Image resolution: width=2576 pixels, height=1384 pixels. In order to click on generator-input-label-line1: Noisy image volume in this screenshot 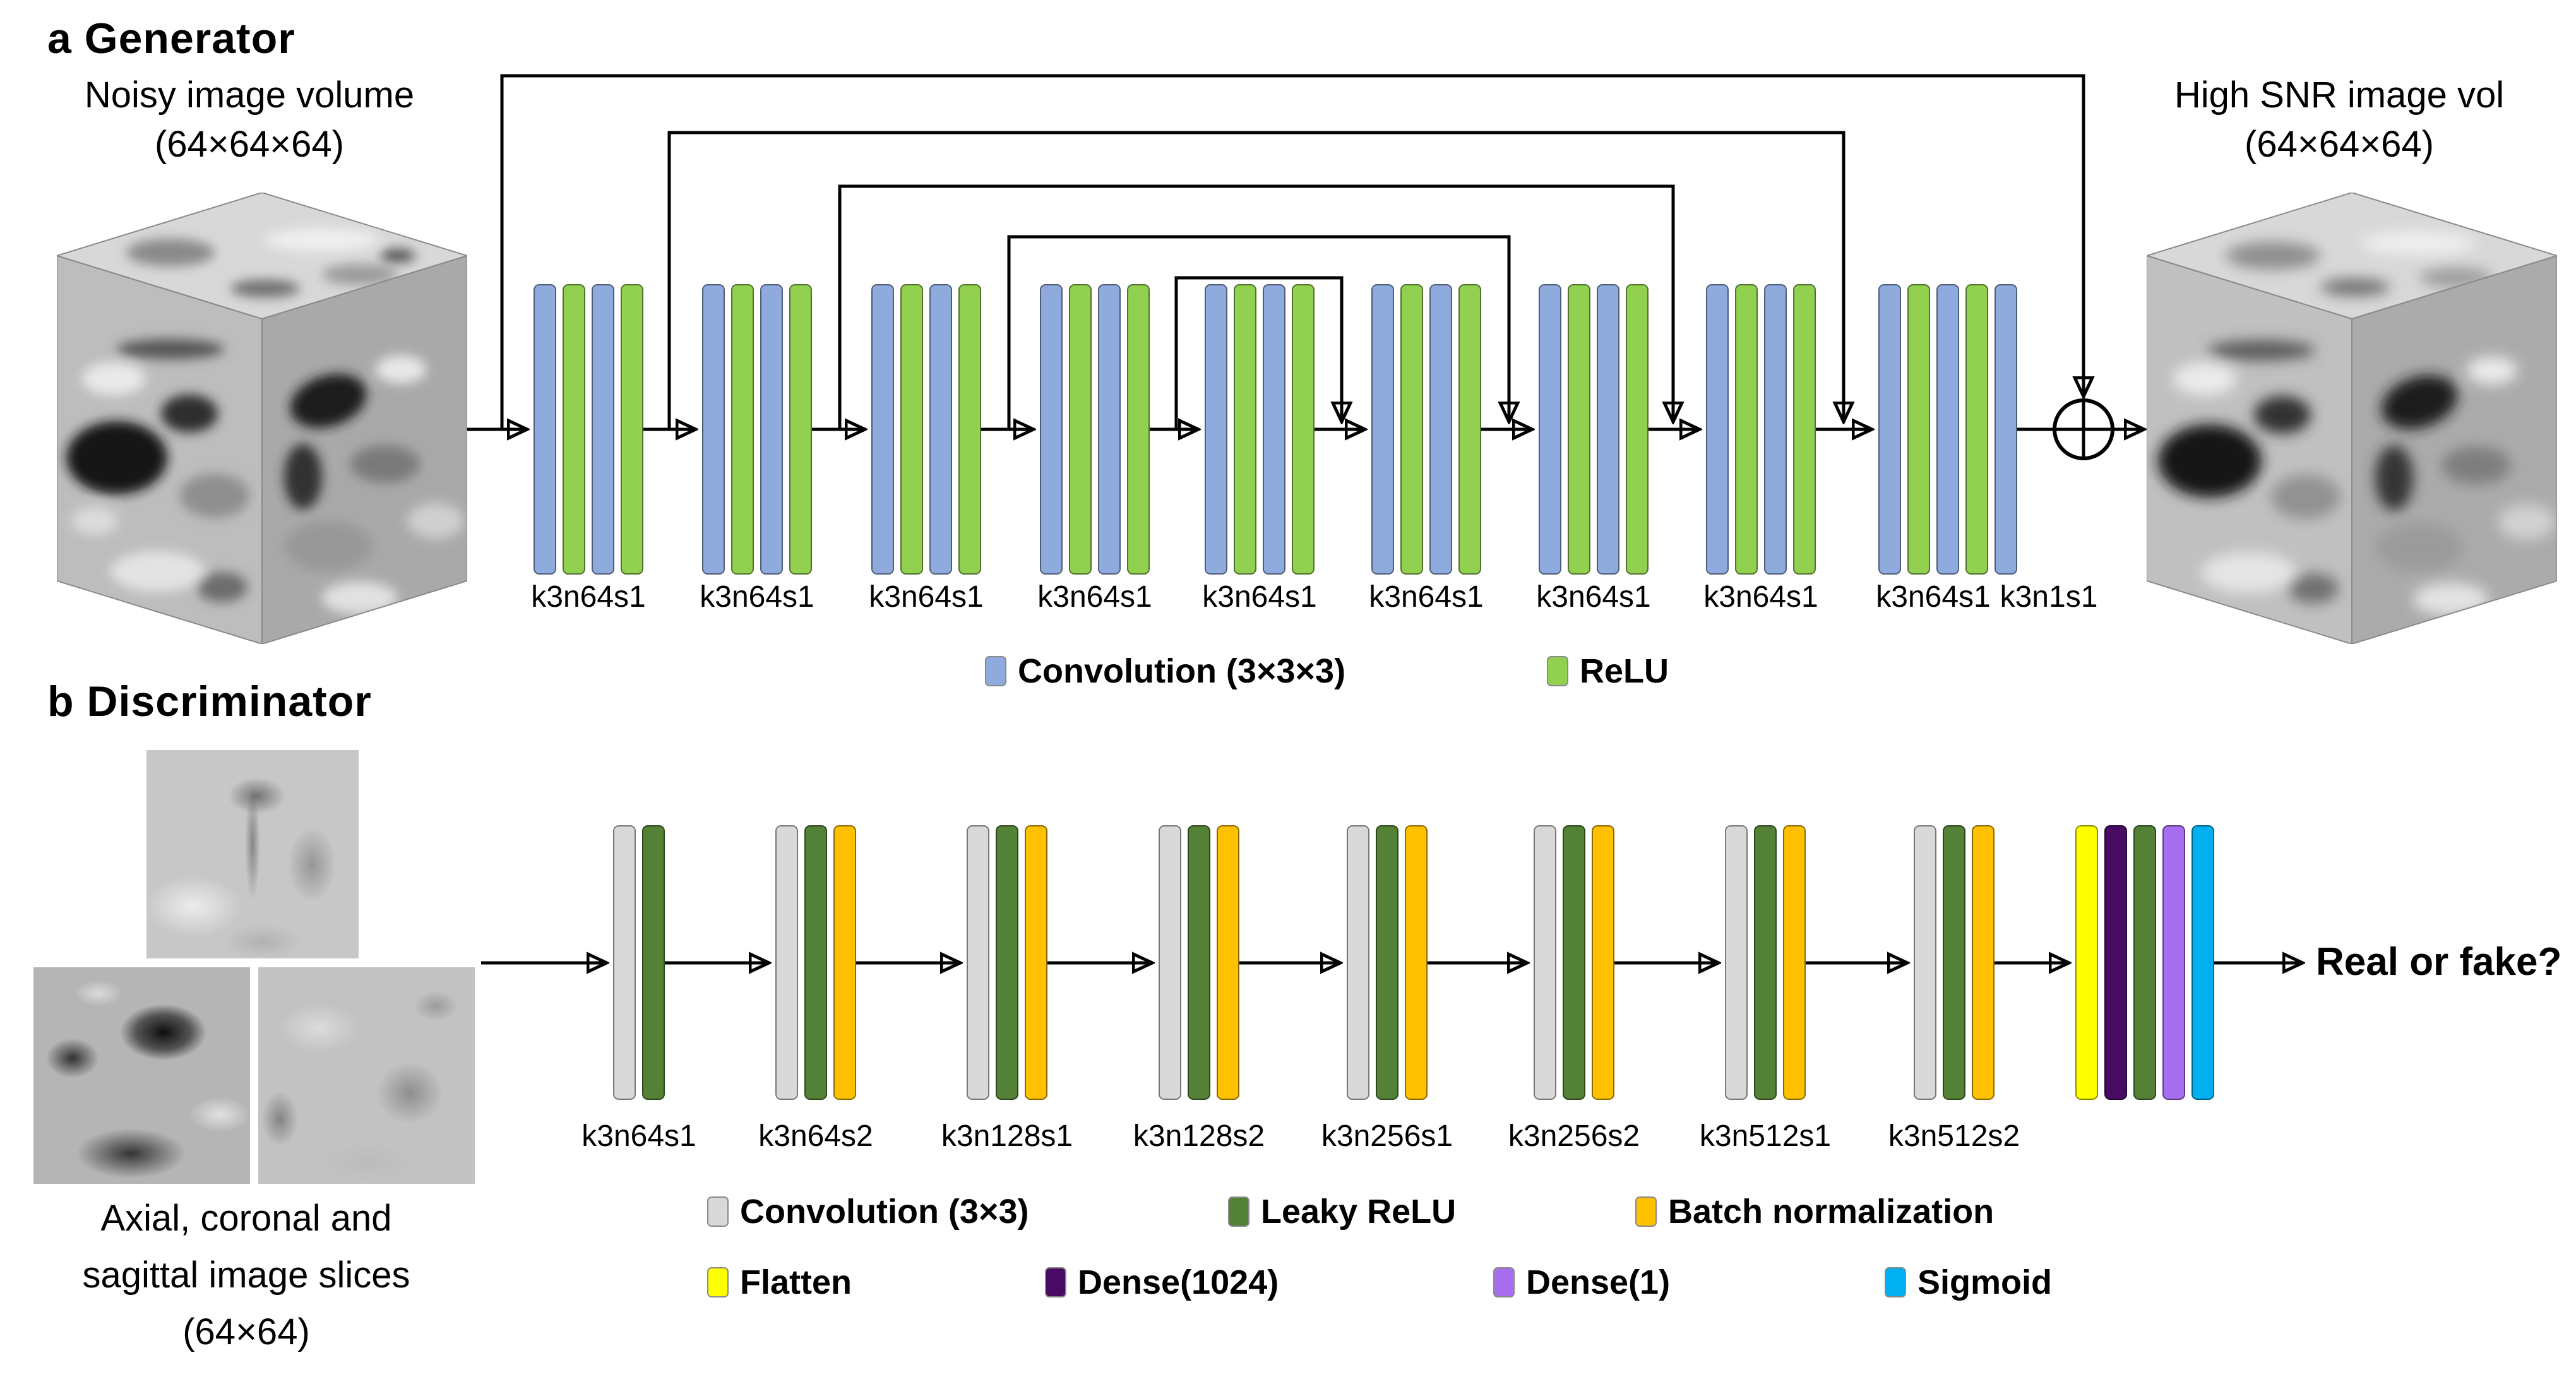, I will do `click(249, 95)`.